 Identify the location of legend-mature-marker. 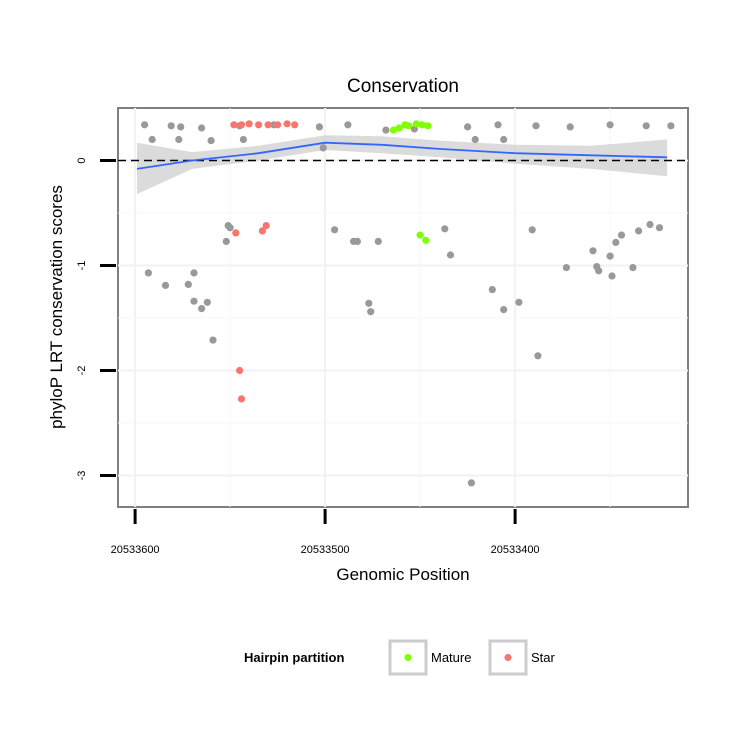
(408, 657).